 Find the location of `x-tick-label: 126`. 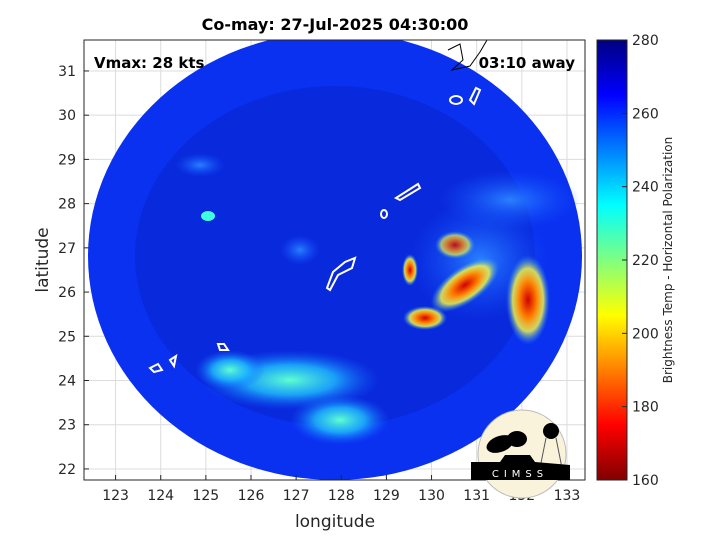

x-tick-label: 126 is located at coordinates (251, 496).